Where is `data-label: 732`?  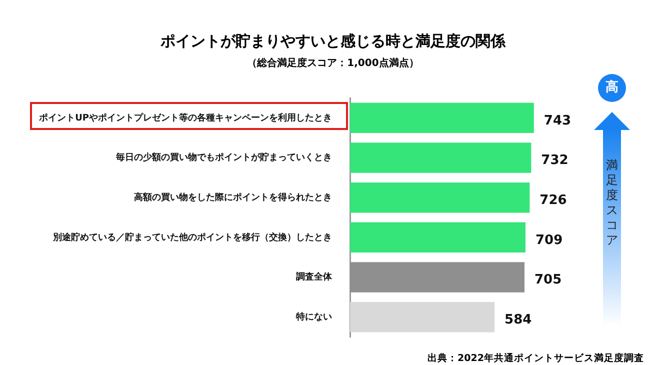 data-label: 732 is located at coordinates (554, 160).